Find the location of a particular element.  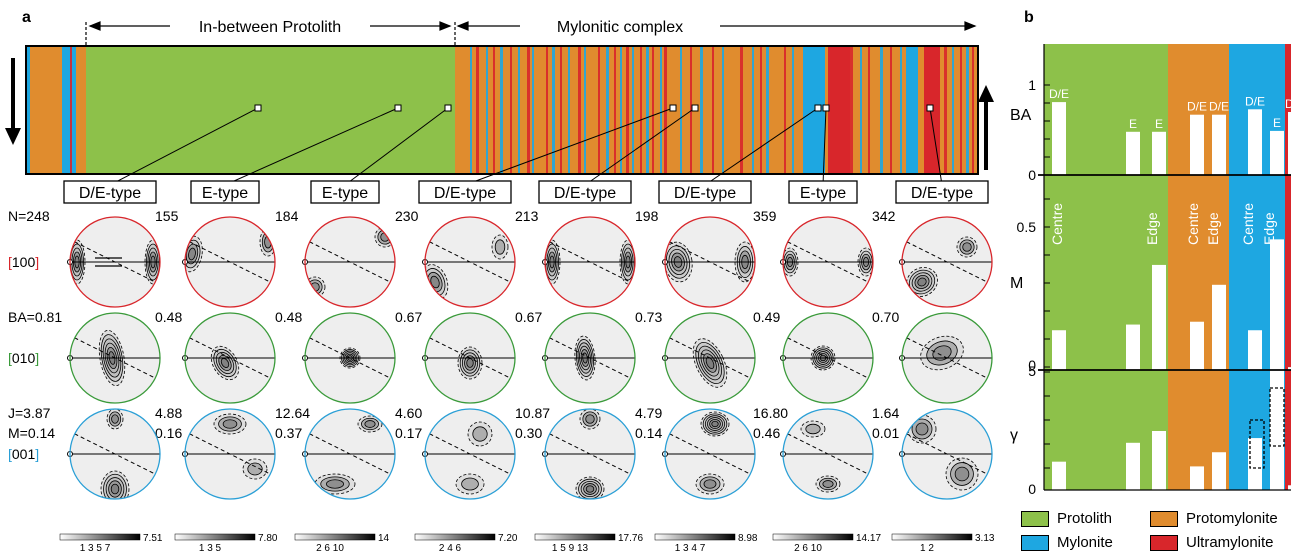

header-arrows is located at coordinates (531, 33).